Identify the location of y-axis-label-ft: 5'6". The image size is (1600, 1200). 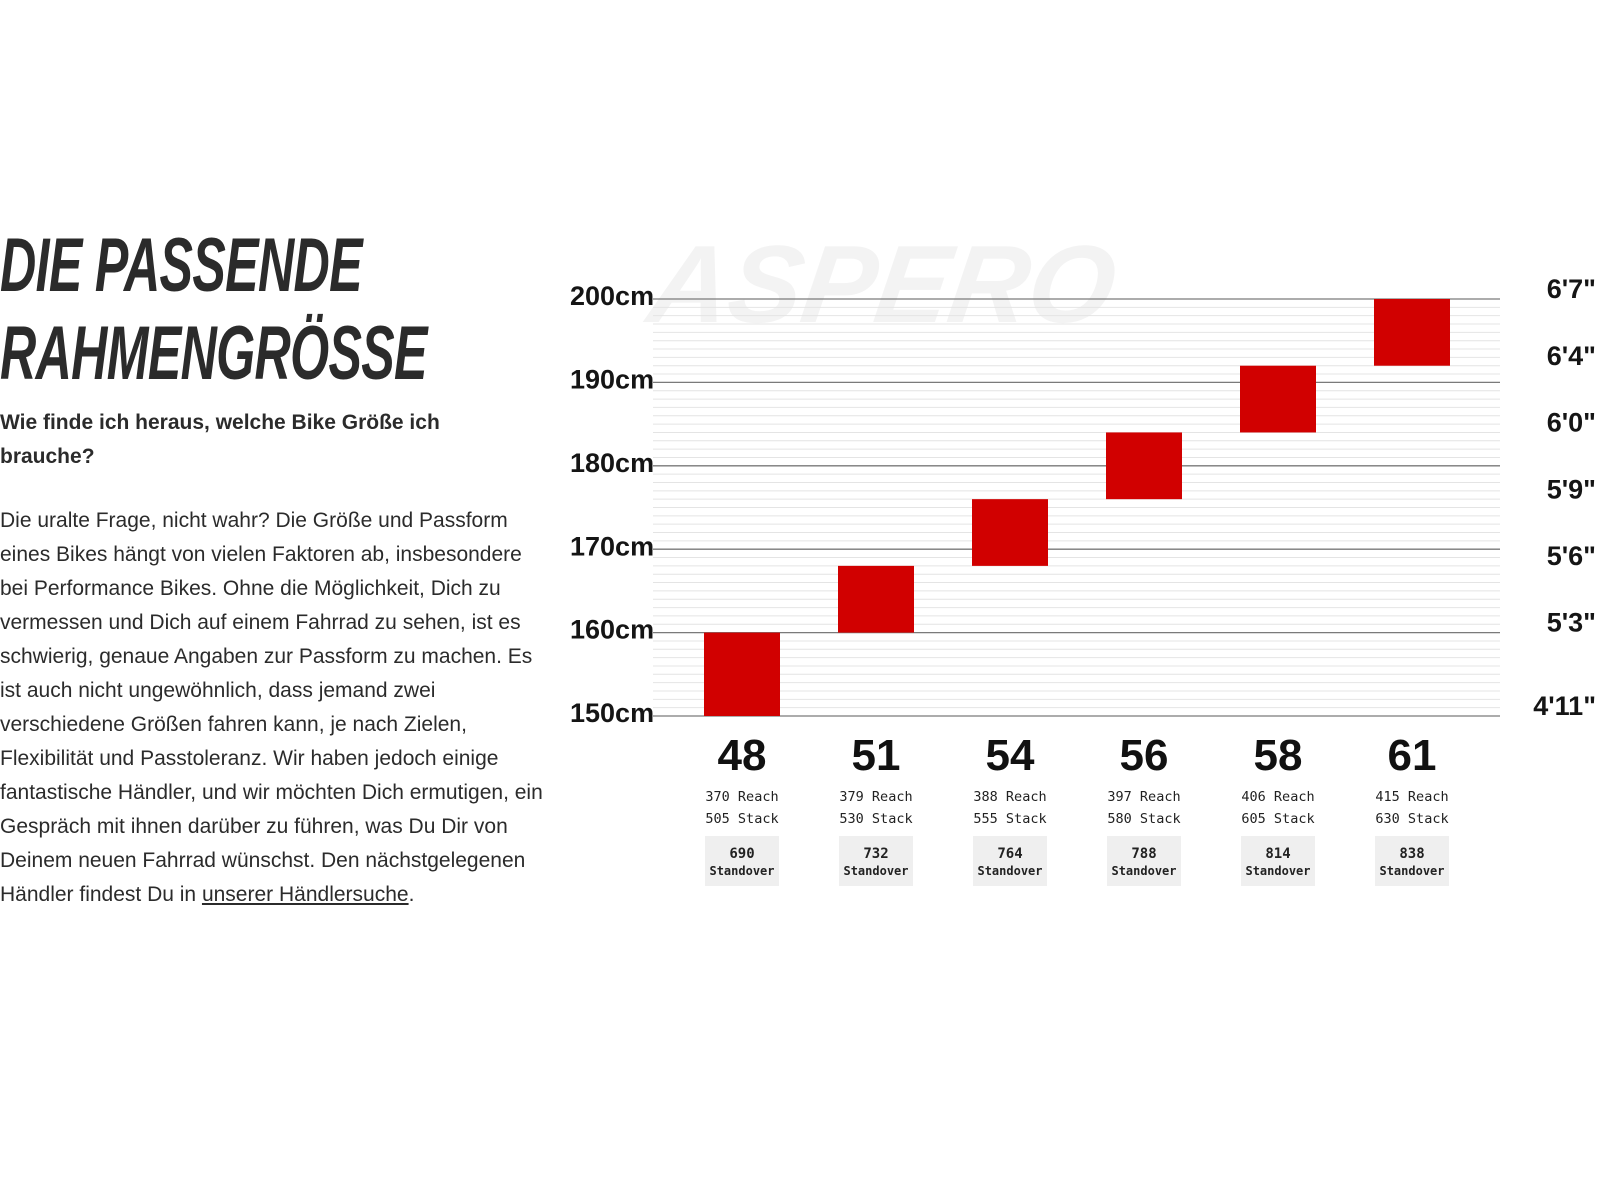
(1571, 556).